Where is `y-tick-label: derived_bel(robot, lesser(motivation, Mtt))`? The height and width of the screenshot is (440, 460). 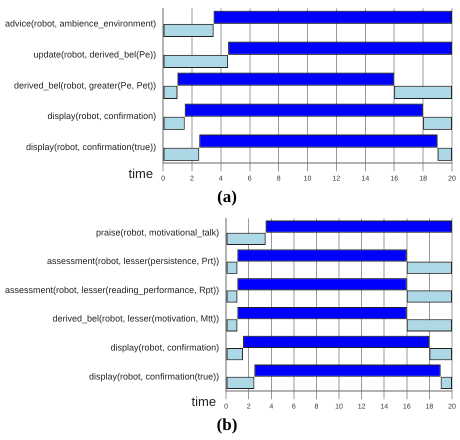
y-tick-label: derived_bel(robot, lesser(motivation, Mtt)) is located at coordinates (136, 319).